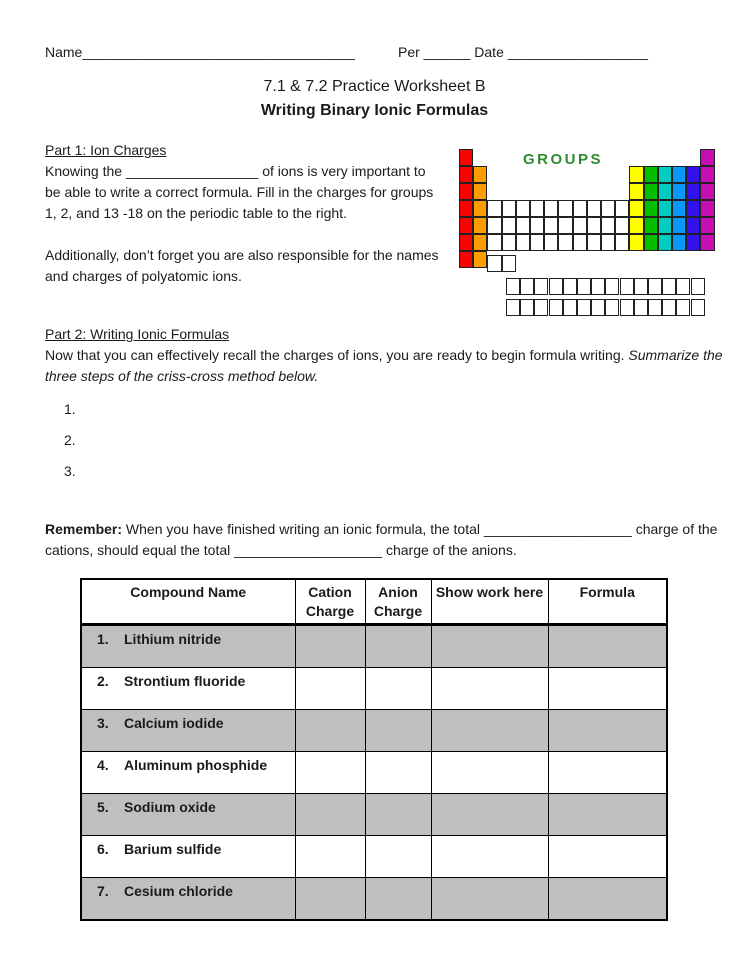 This screenshot has width=749, height=970. What do you see at coordinates (188, 602) in the screenshot?
I see `column-header: Compound Name` at bounding box center [188, 602].